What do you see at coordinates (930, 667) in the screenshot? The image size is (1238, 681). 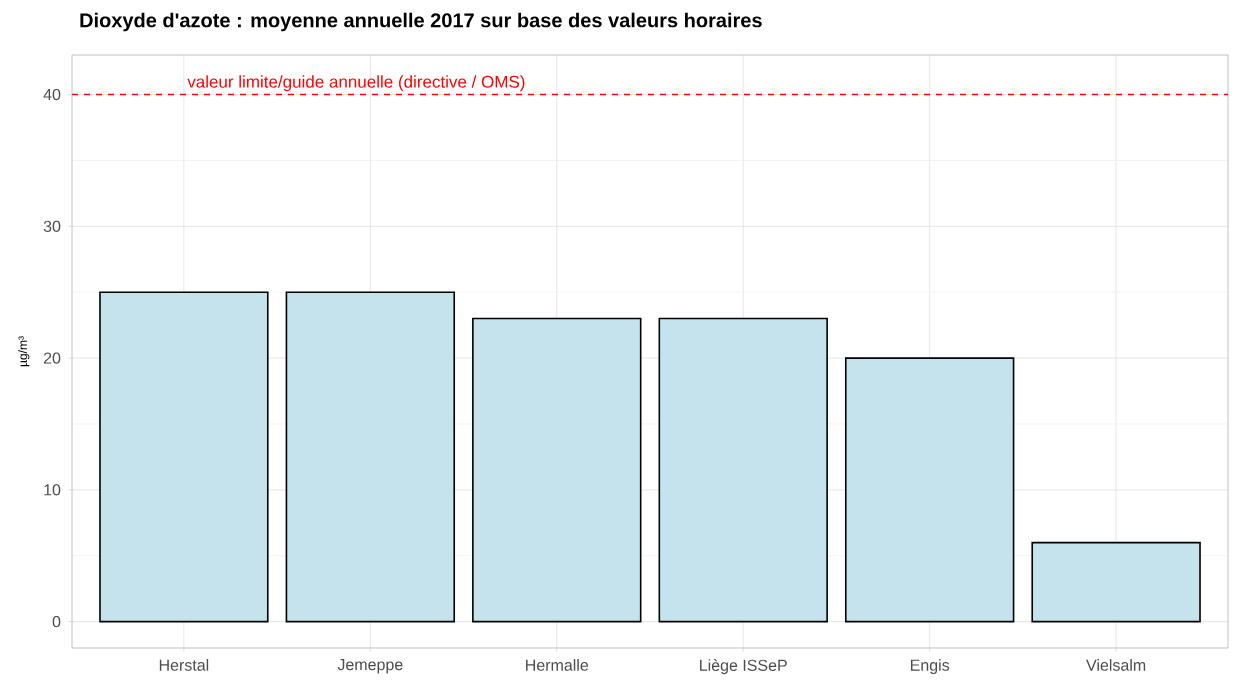 I see `x-tick-label: Engis` at bounding box center [930, 667].